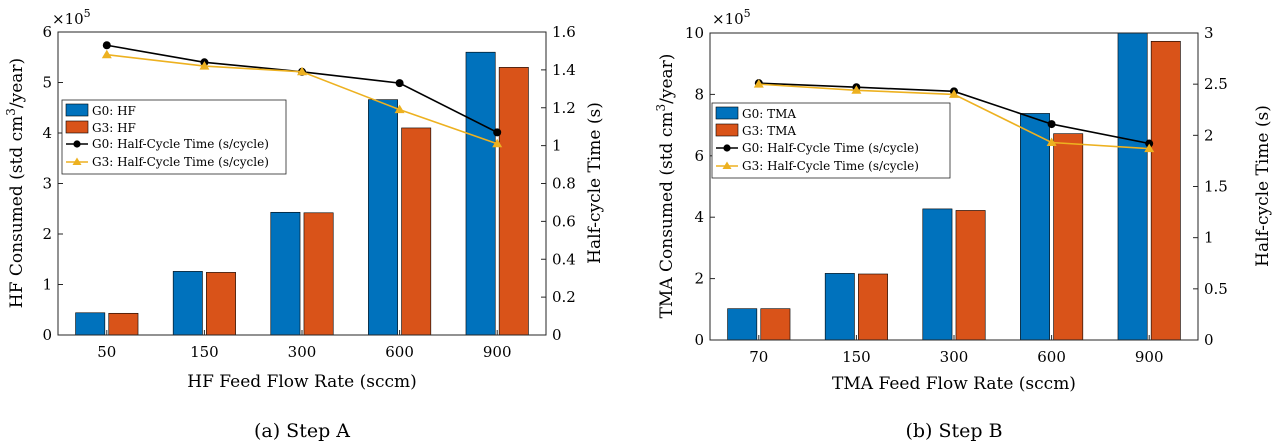  I want to click on y2-tick-label: 1.2, so click(564, 108).